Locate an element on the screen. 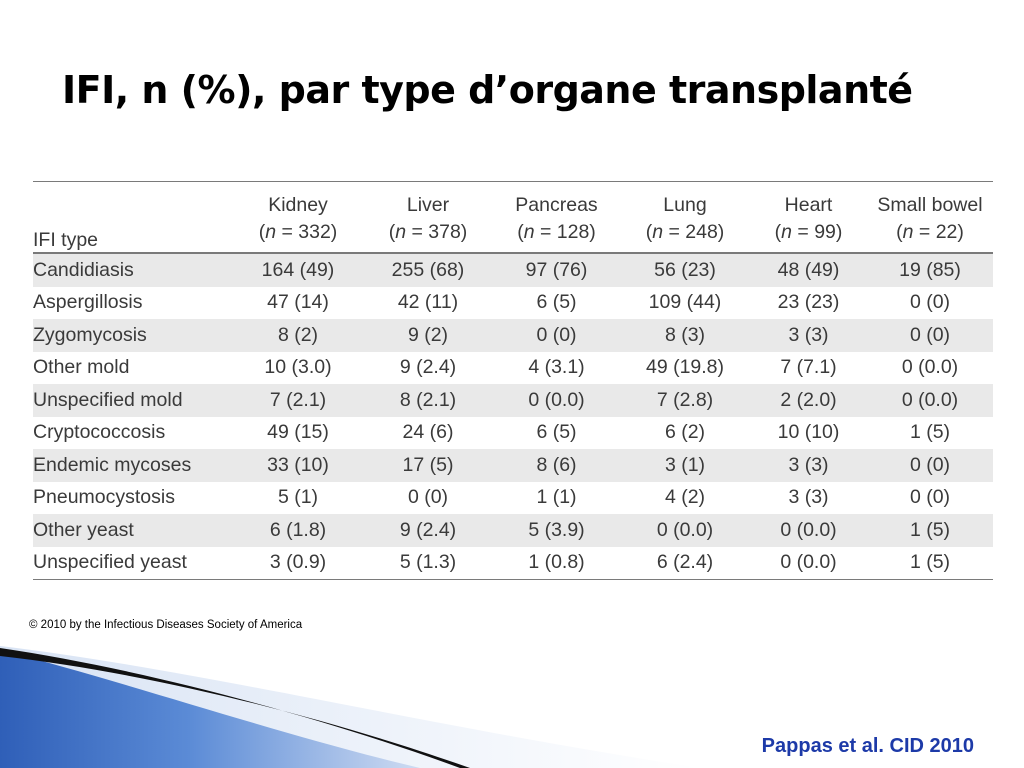 This screenshot has width=1024, height=768. row-label: Candidiasis is located at coordinates (83, 269).